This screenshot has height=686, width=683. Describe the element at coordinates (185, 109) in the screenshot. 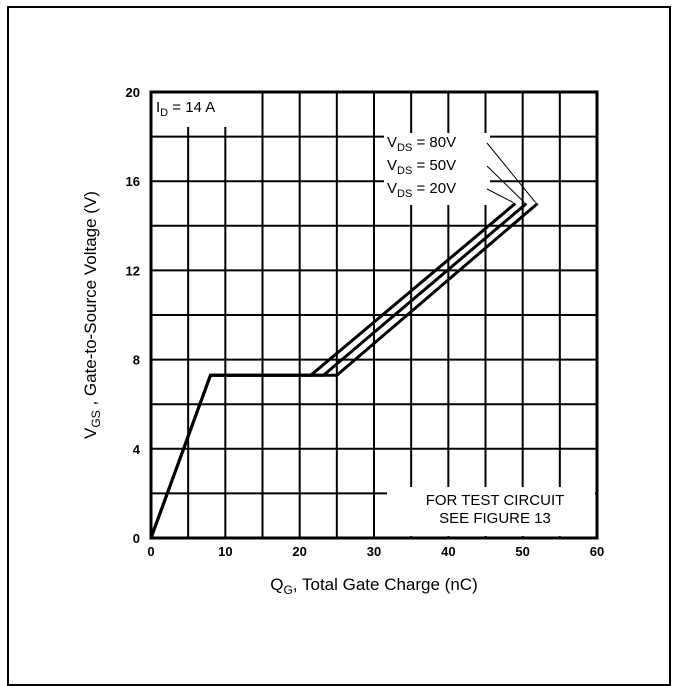

I see `condition-label: ID = 14 A` at that location.